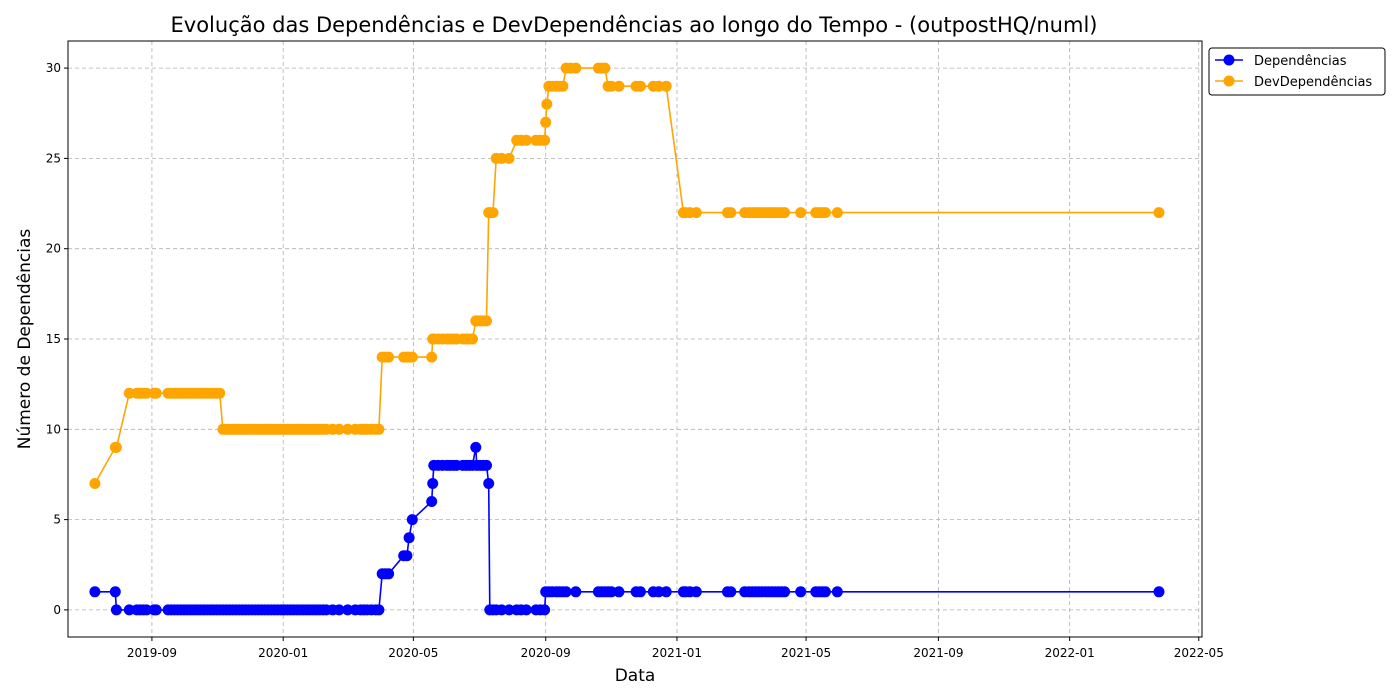 This screenshot has width=1400, height=700. I want to click on x-tick-label: 2021-01, so click(677, 653).